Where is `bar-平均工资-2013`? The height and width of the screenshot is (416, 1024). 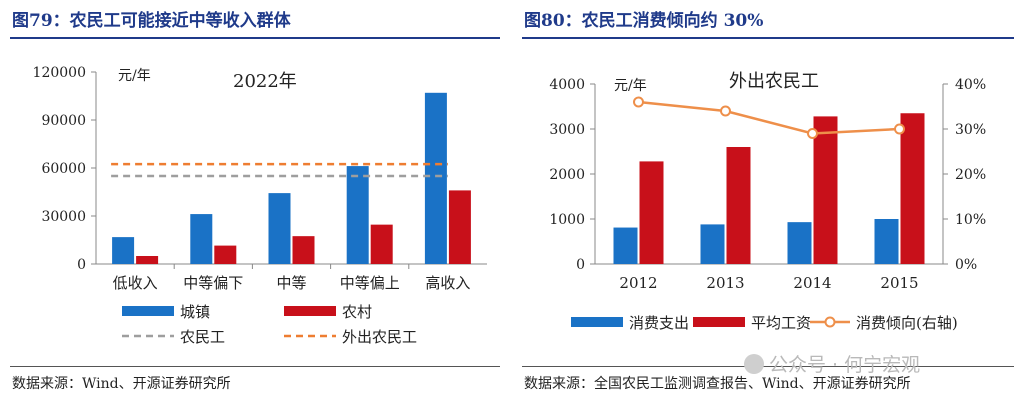 bar-平均工资-2013 is located at coordinates (738, 205).